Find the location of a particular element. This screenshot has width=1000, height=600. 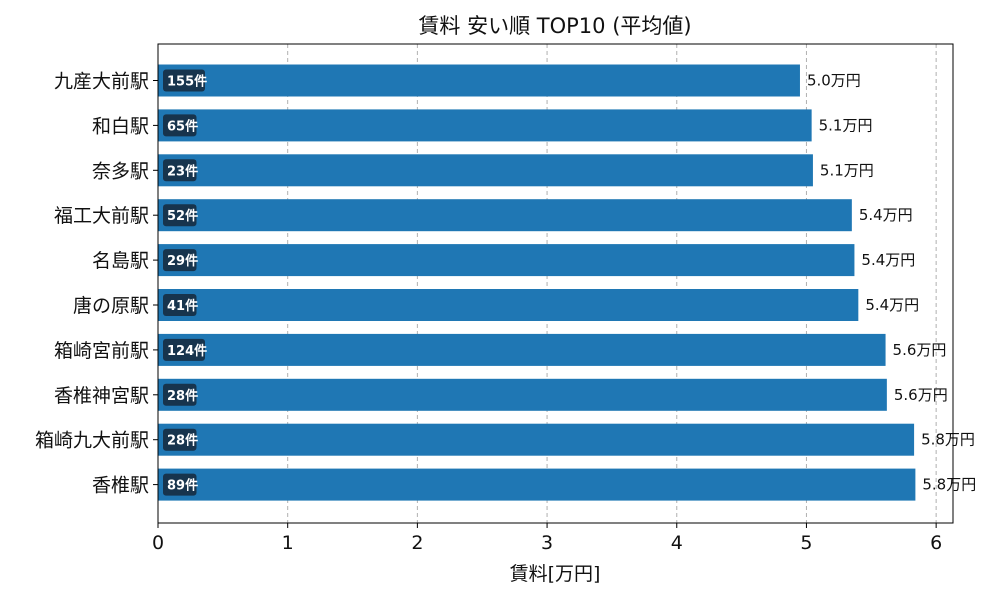

y-tick-label: 香椎神宮駅 is located at coordinates (101, 396).